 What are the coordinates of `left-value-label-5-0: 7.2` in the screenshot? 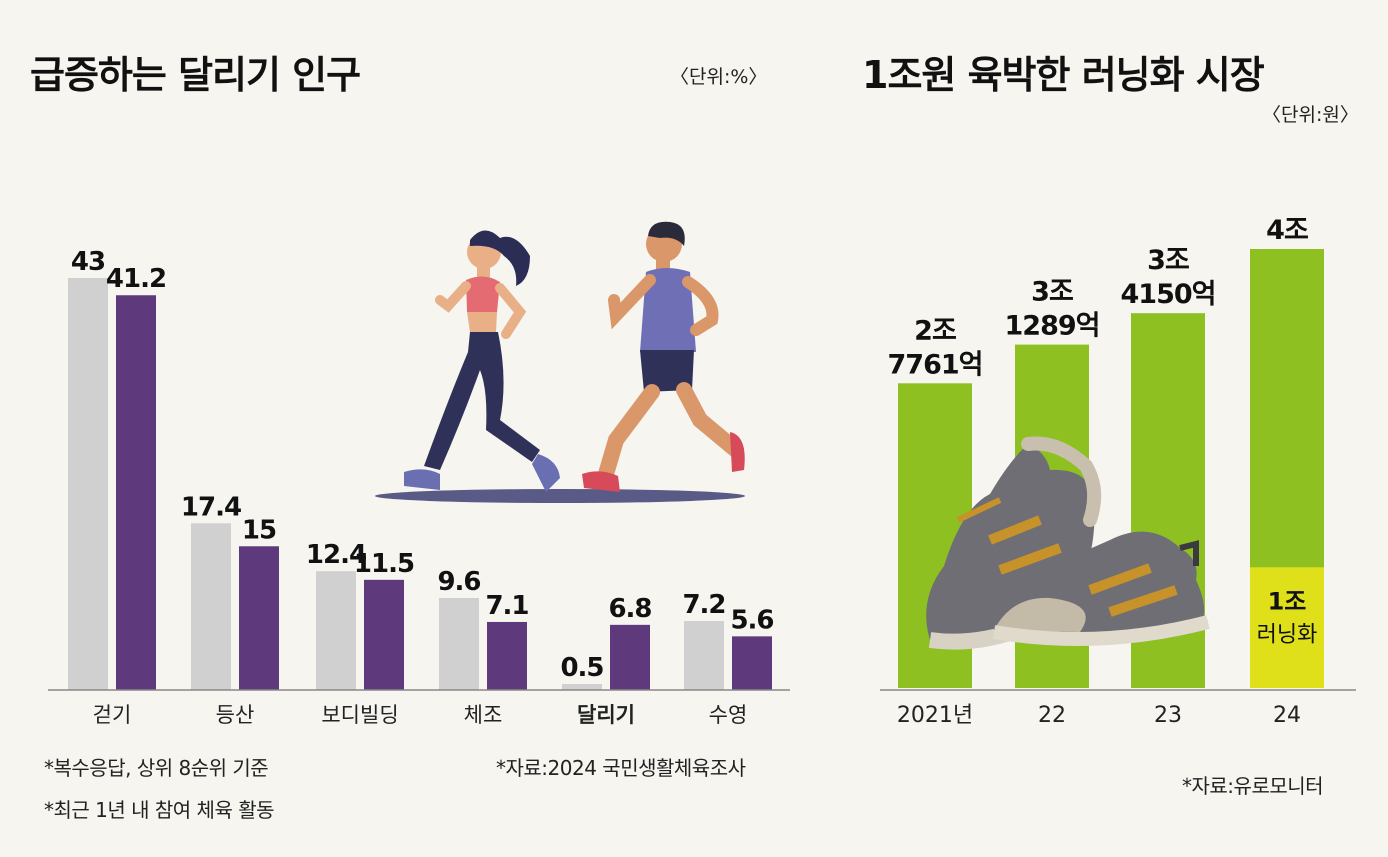 It's located at (703, 605).